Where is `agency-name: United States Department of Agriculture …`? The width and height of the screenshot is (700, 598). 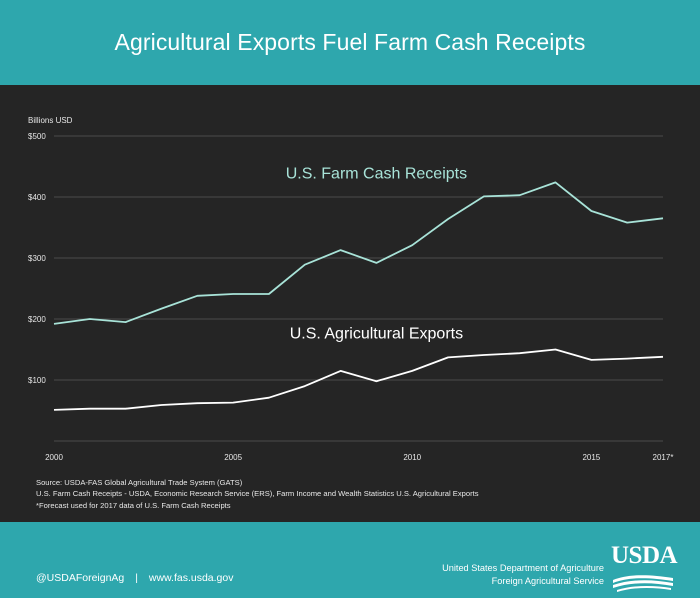 agency-name: United States Department of Agriculture … is located at coordinates (523, 574).